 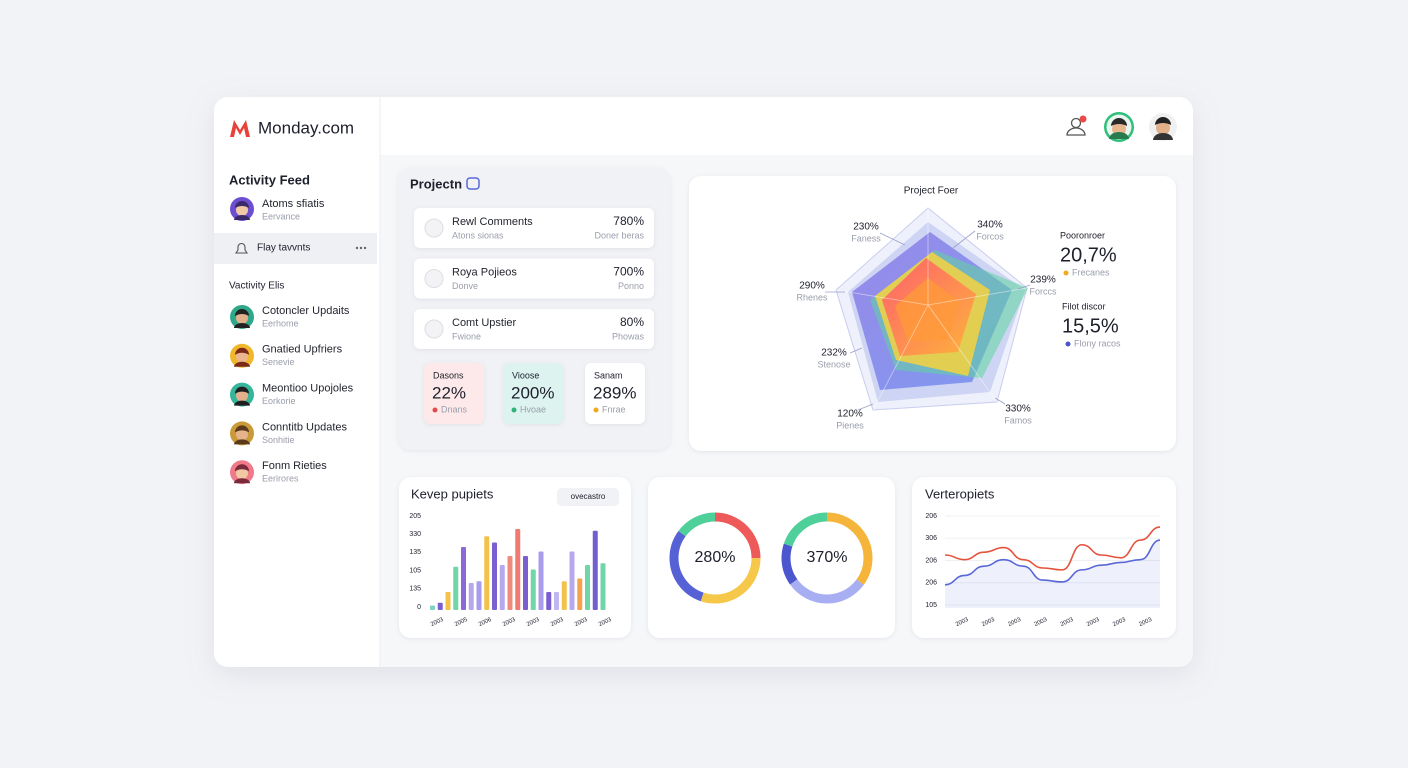 What do you see at coordinates (484, 323) in the screenshot?
I see `row-name: Comt Upstier` at bounding box center [484, 323].